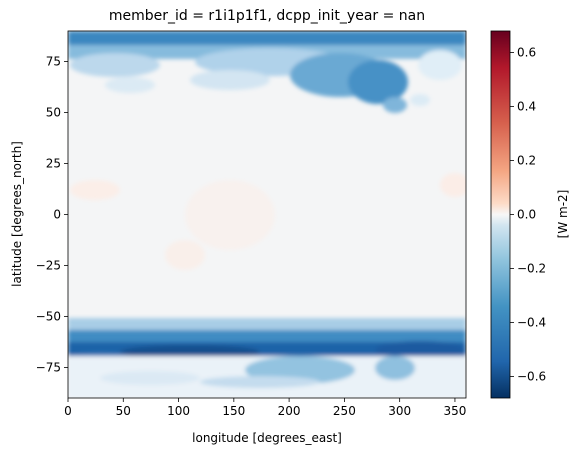 The image size is (581, 453). Describe the element at coordinates (526, 161) in the screenshot. I see `colorbar-tick-label: 0.2` at that location.